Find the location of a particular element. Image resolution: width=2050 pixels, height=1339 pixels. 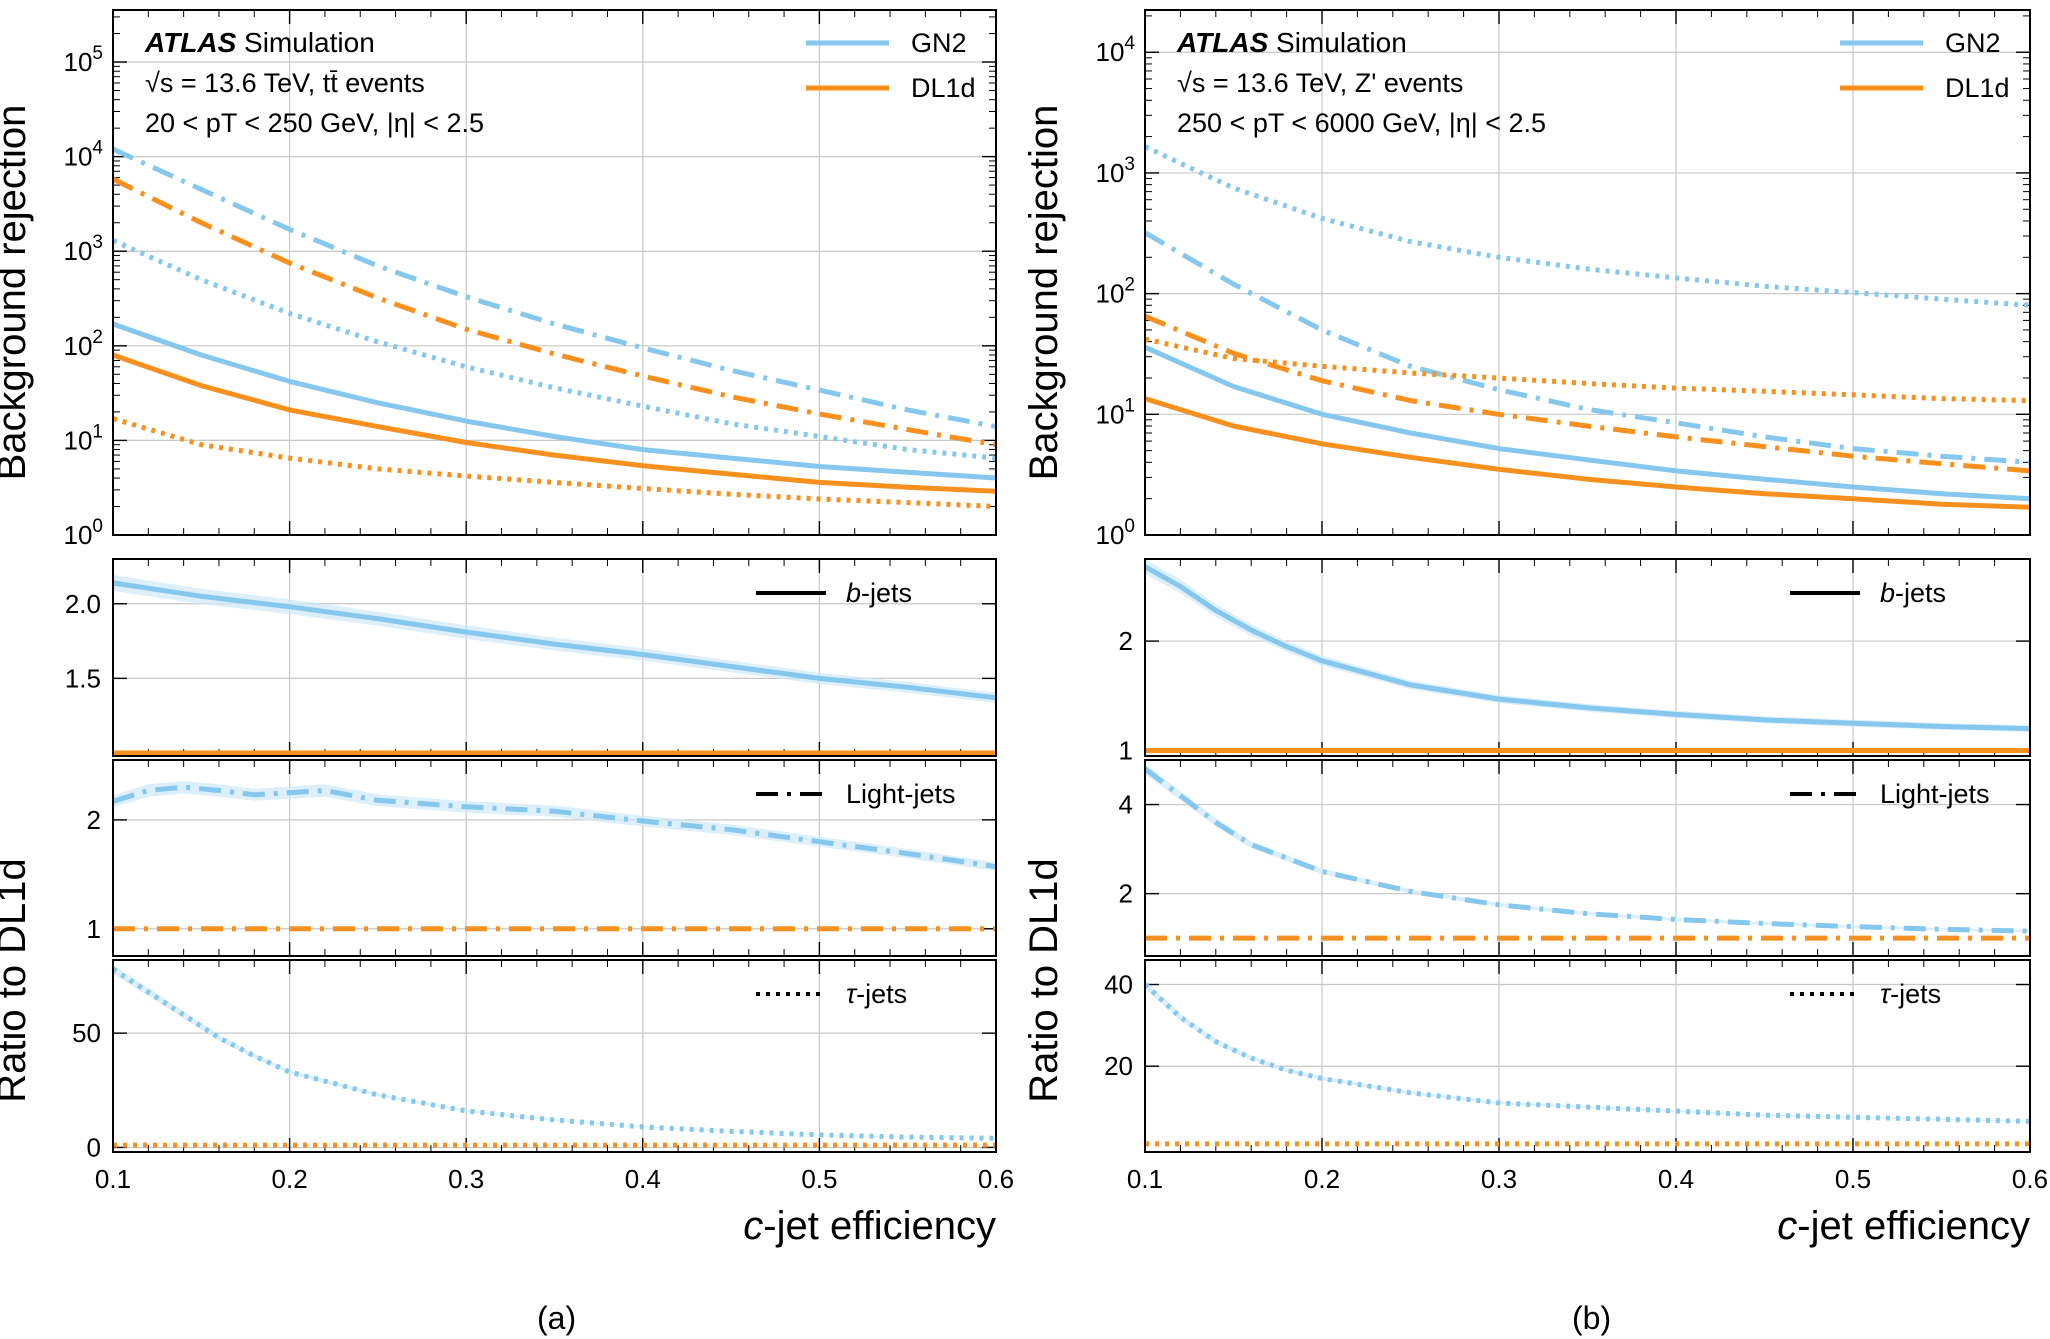

ratio-panel-light: 2 4 Light-jets is located at coordinates (1575, 858).